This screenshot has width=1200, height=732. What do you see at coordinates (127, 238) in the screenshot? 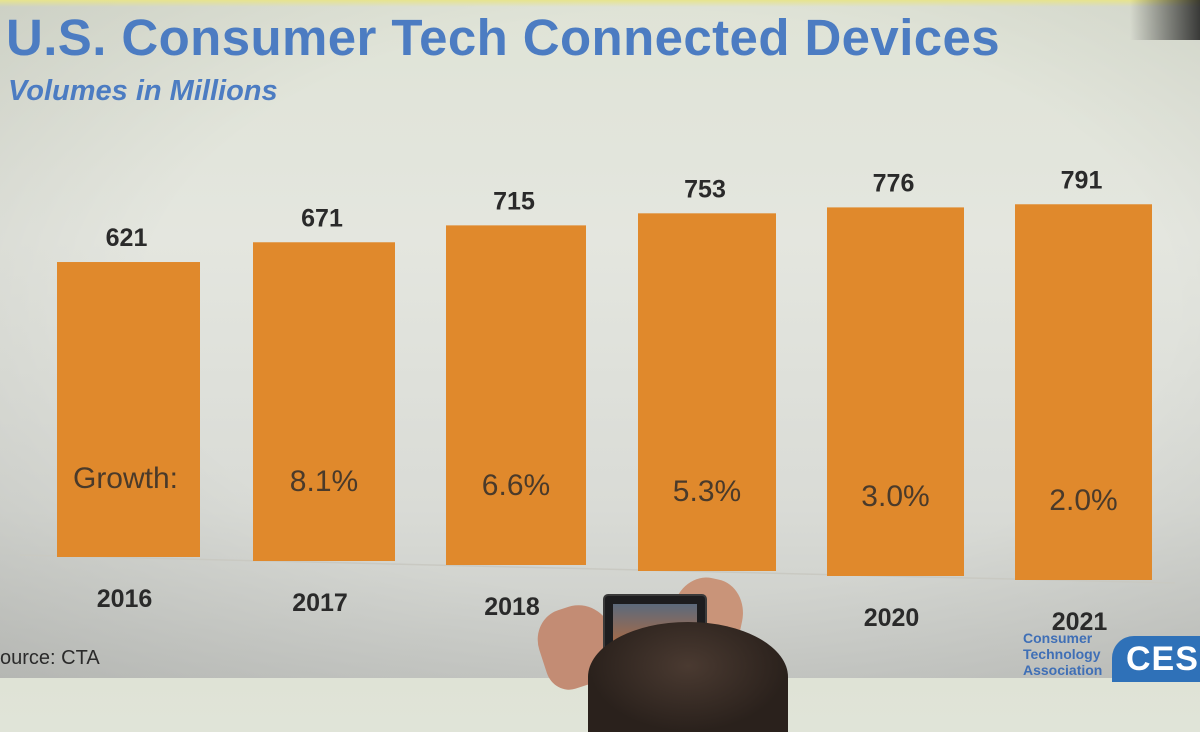
I see `value-label-2016: 621` at bounding box center [127, 238].